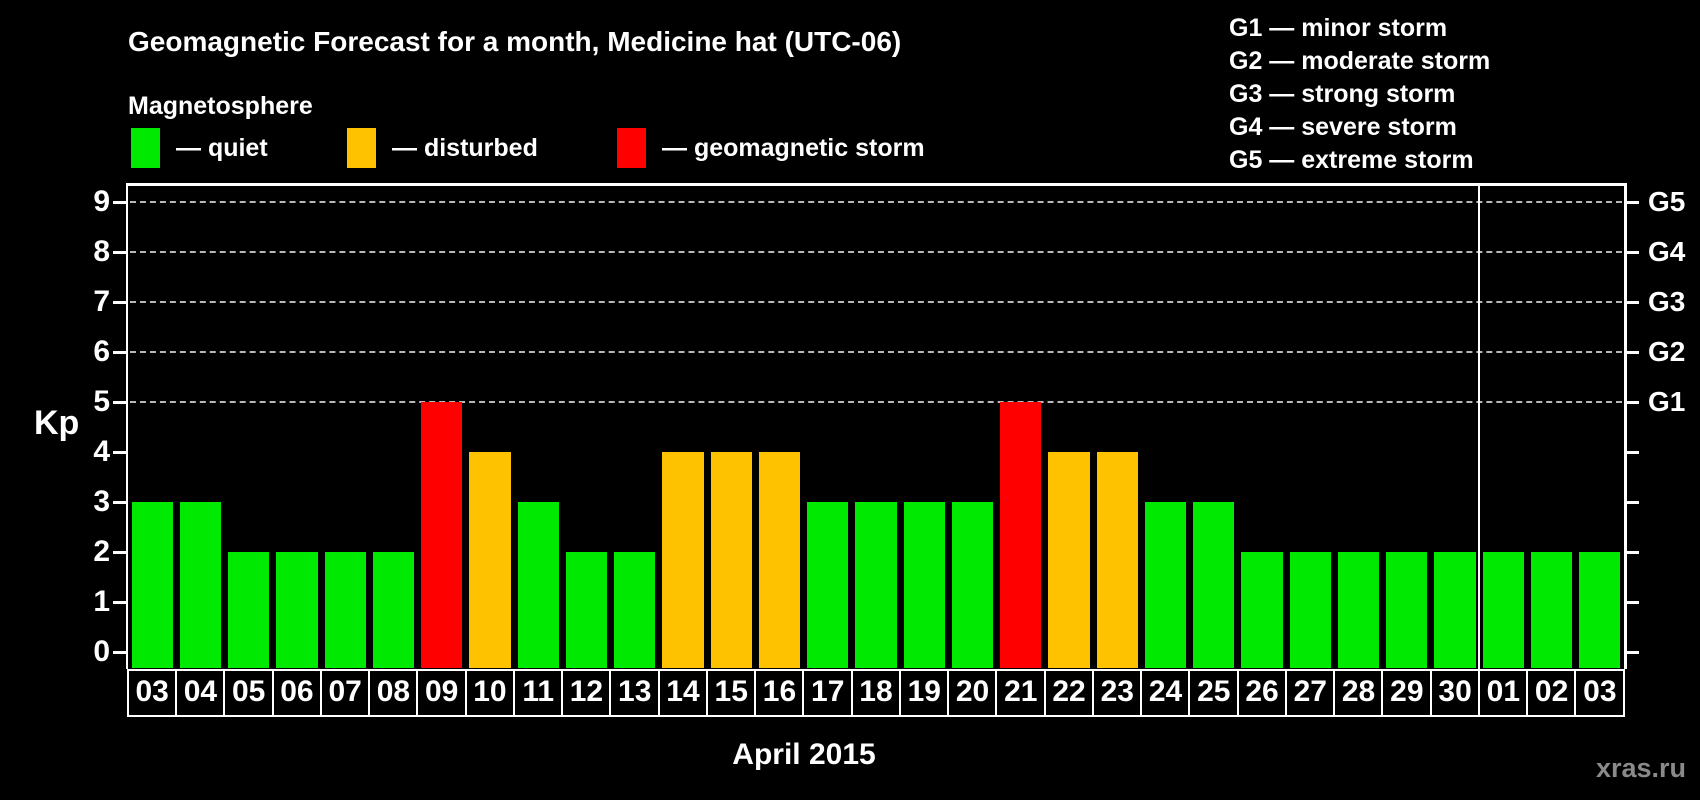 This screenshot has width=1700, height=800. I want to click on g-legend-line: G2 — moderate storm, so click(1360, 61).